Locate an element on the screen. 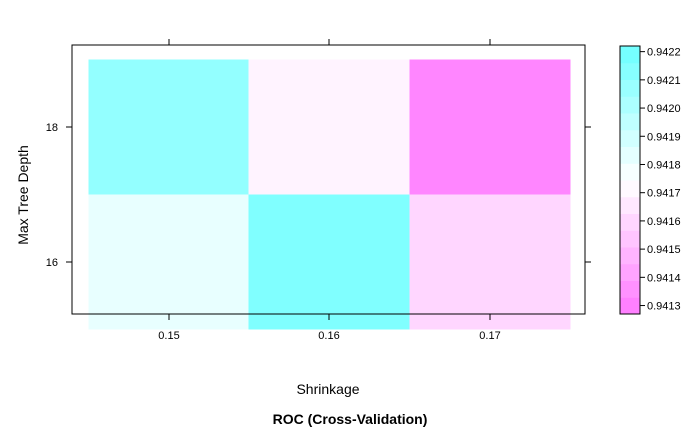 Image resolution: width=700 pixels, height=432 pixels. x-tick-label: 0.16 is located at coordinates (328, 336).